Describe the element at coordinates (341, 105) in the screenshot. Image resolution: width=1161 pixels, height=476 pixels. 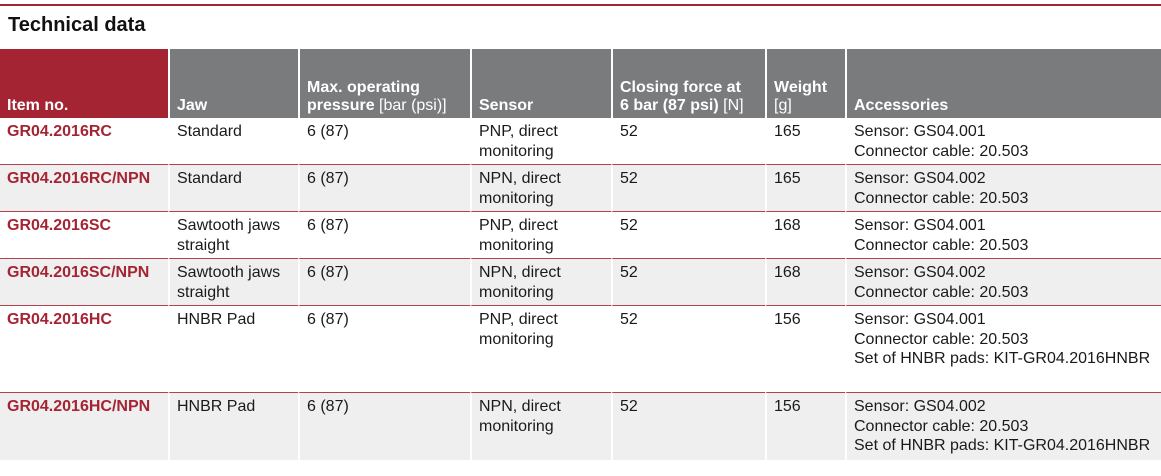
I see `header-pressure-label-tail: pressure` at that location.